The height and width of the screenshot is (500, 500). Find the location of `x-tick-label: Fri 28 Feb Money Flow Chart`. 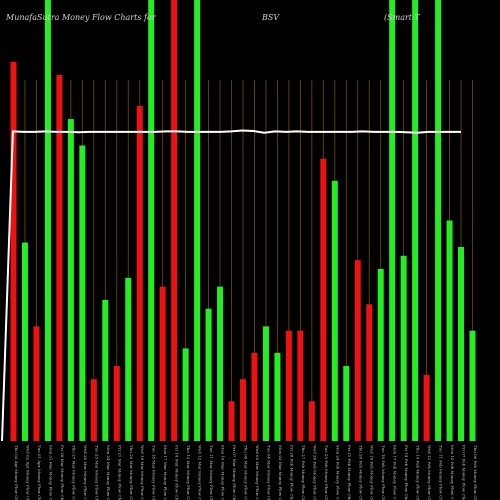

x-tick-label: Fri 28 Feb Money Flow Chart is located at coordinates (291, 472).